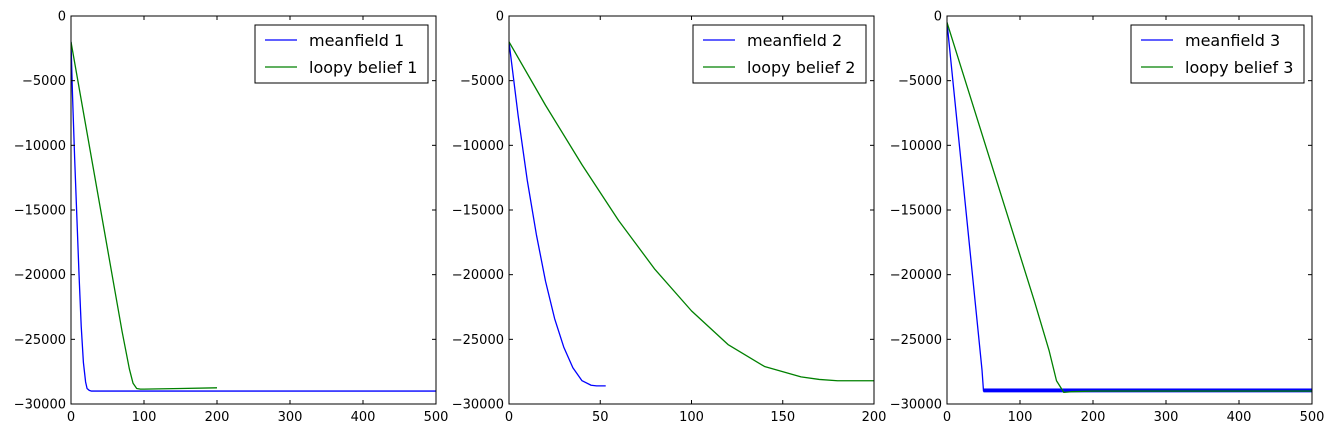 This screenshot has width=1334, height=434. I want to click on legend-label-2-1: meanfield 2, so click(794, 40).